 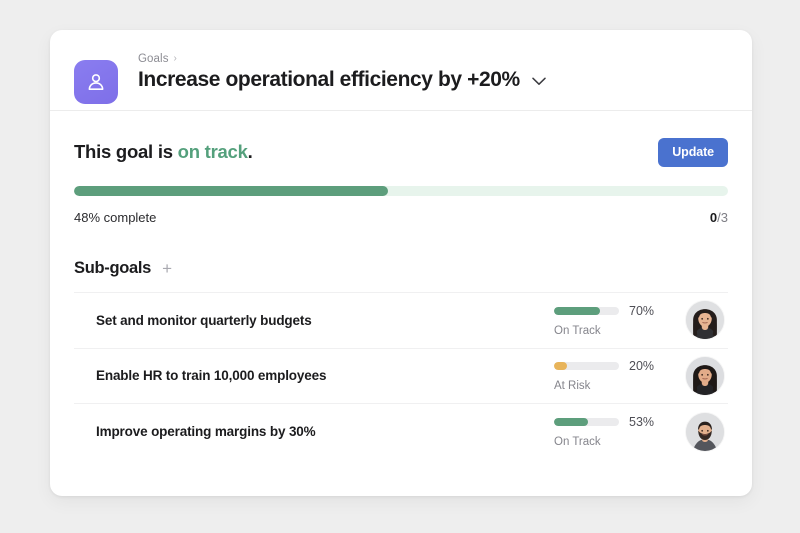 I want to click on subgoal-status-badge: At Risk, so click(x=572, y=386).